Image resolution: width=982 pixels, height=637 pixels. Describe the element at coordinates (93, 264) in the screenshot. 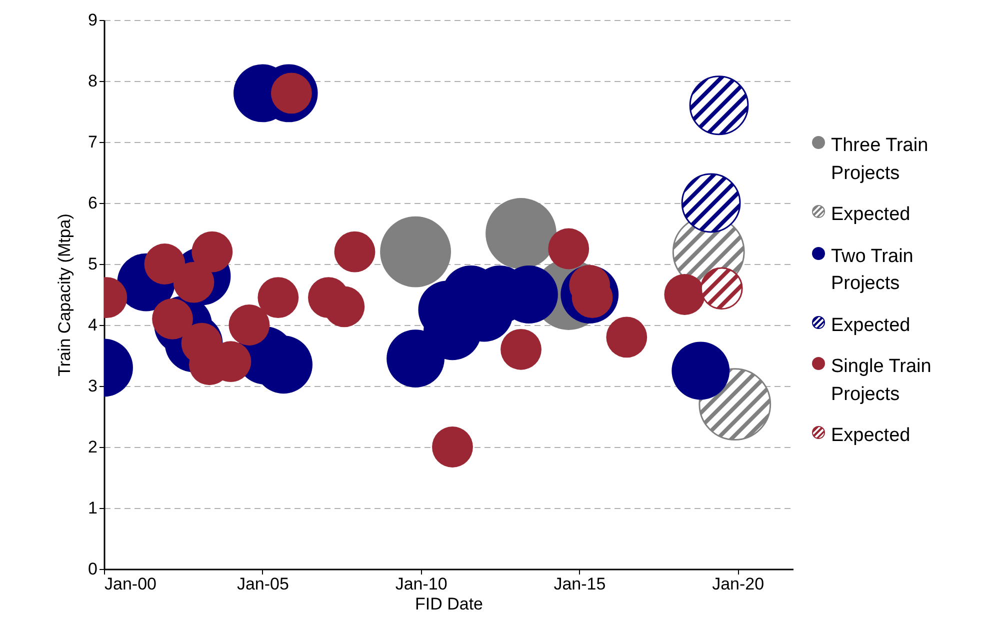

I see `y-tick-label: 5` at that location.